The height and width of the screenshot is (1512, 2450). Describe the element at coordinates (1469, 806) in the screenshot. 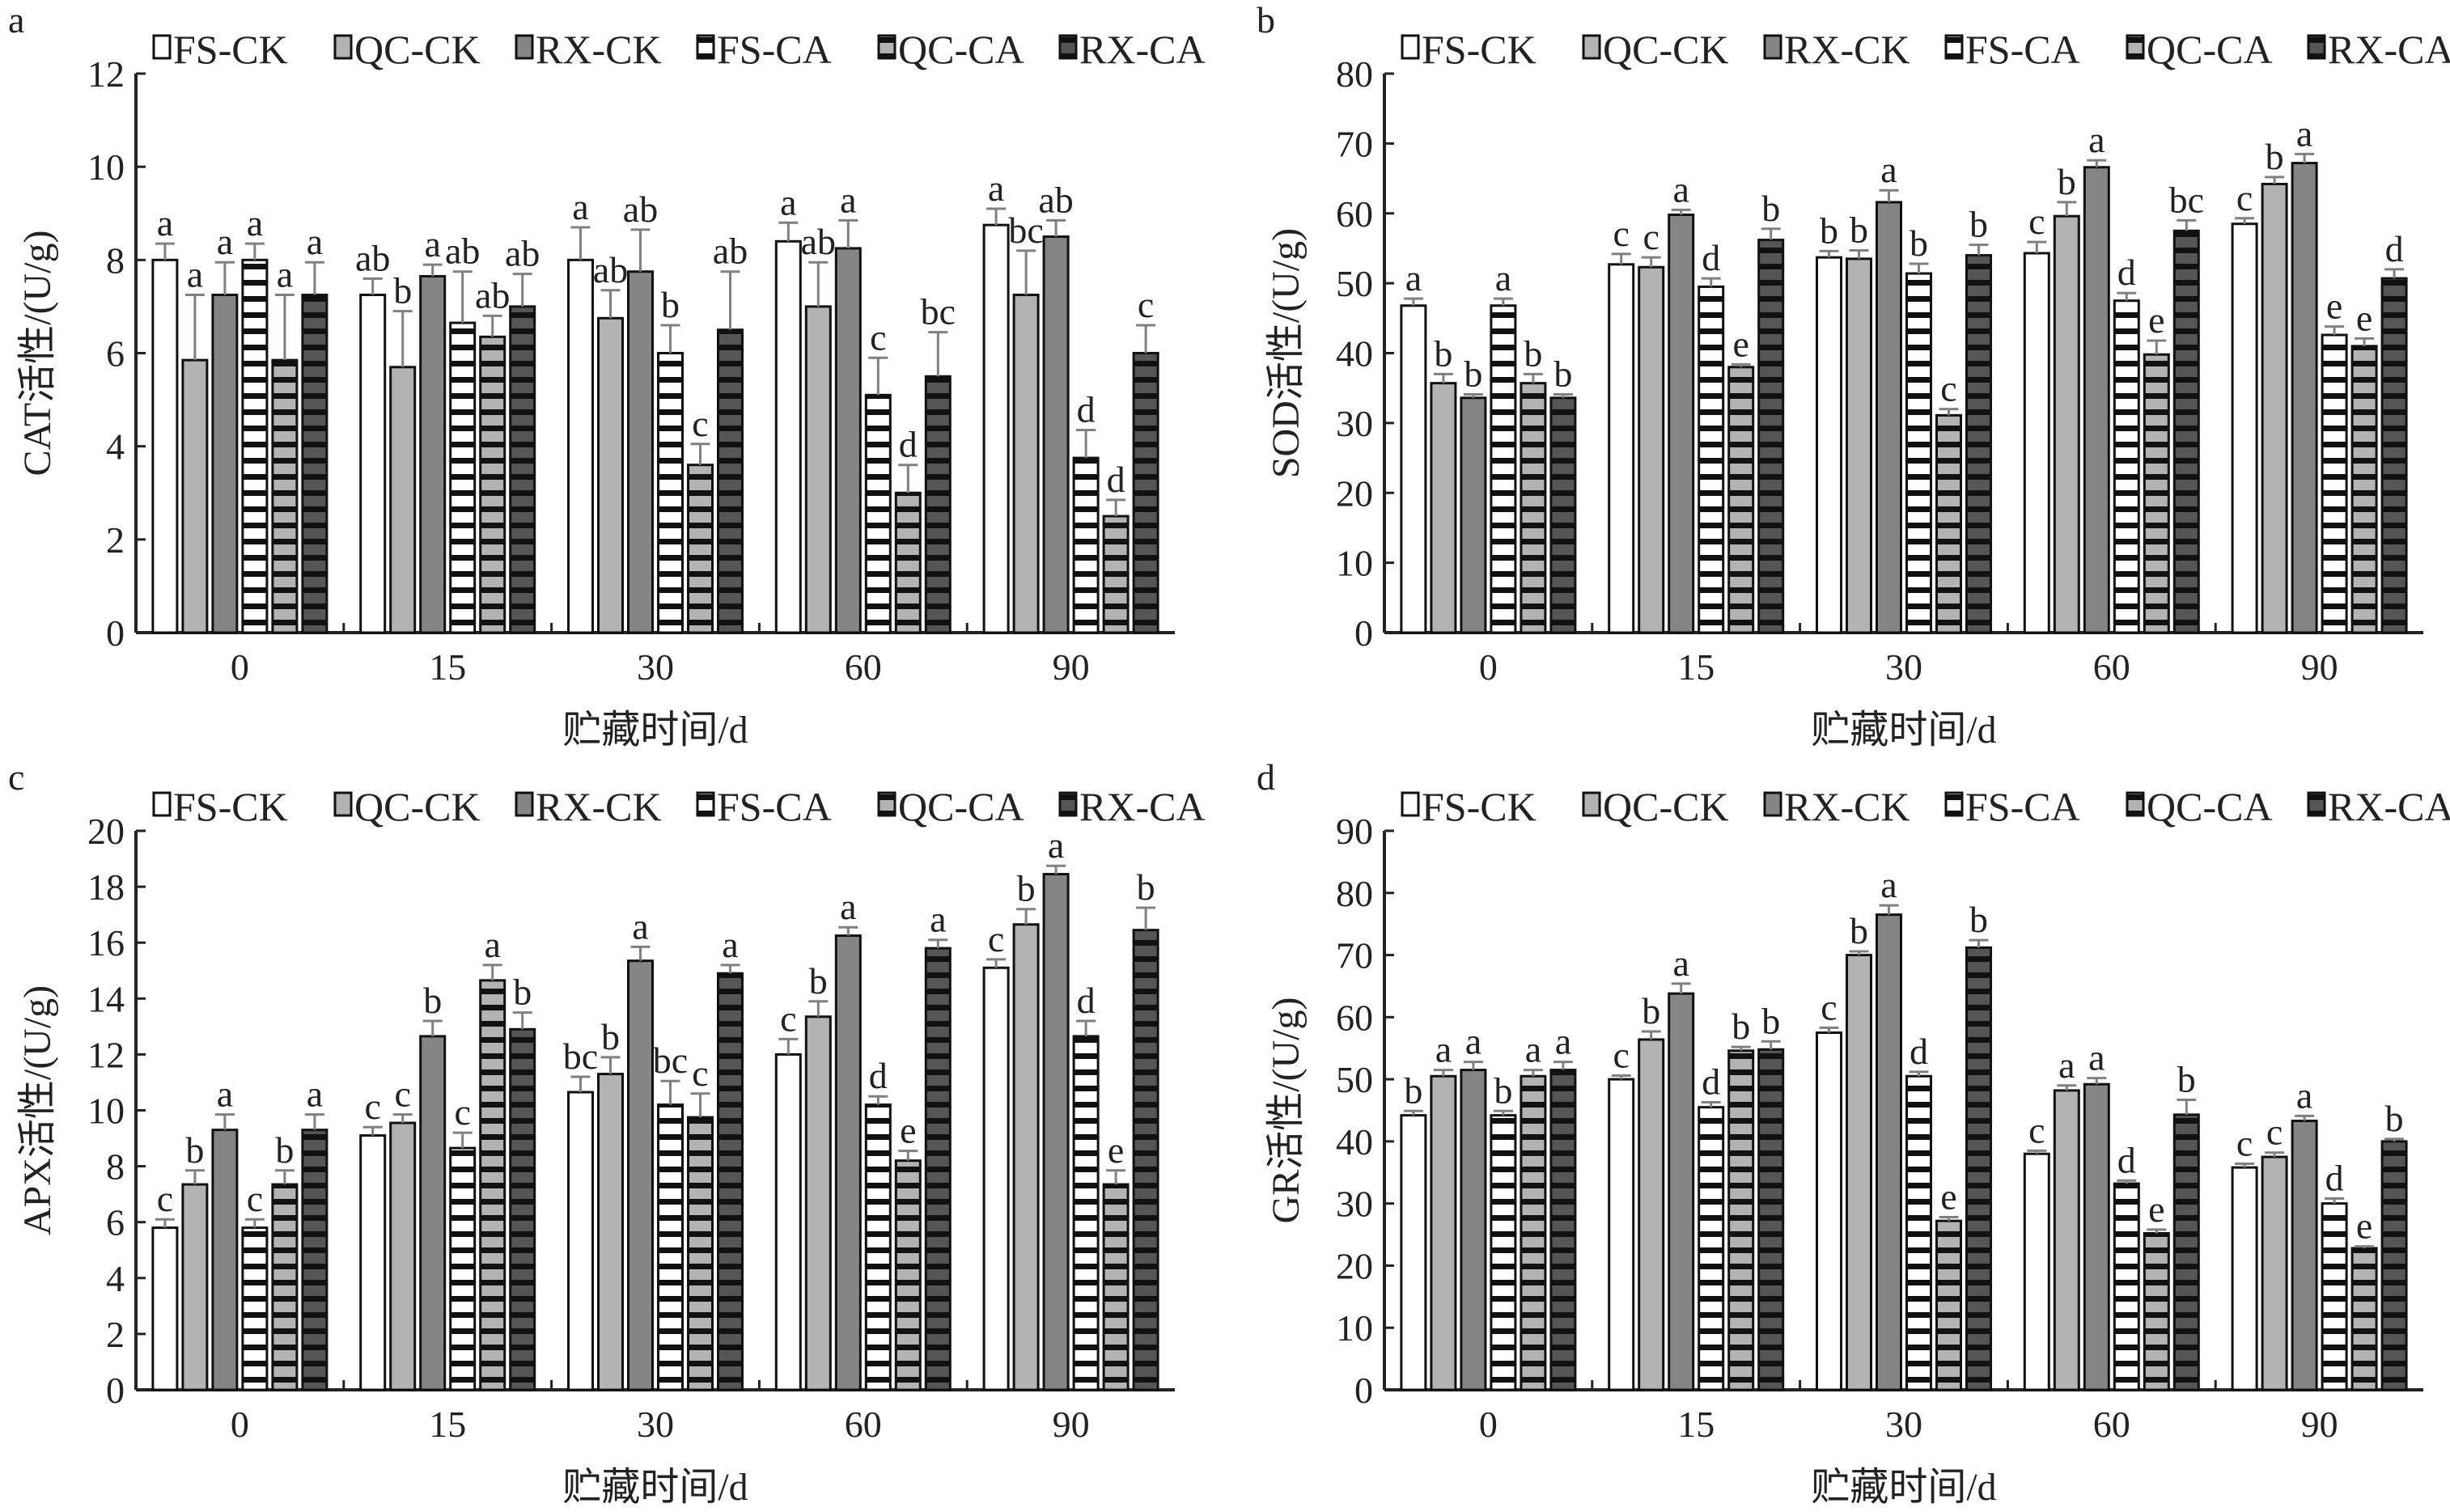

I see `legend-item: FS-CK` at that location.